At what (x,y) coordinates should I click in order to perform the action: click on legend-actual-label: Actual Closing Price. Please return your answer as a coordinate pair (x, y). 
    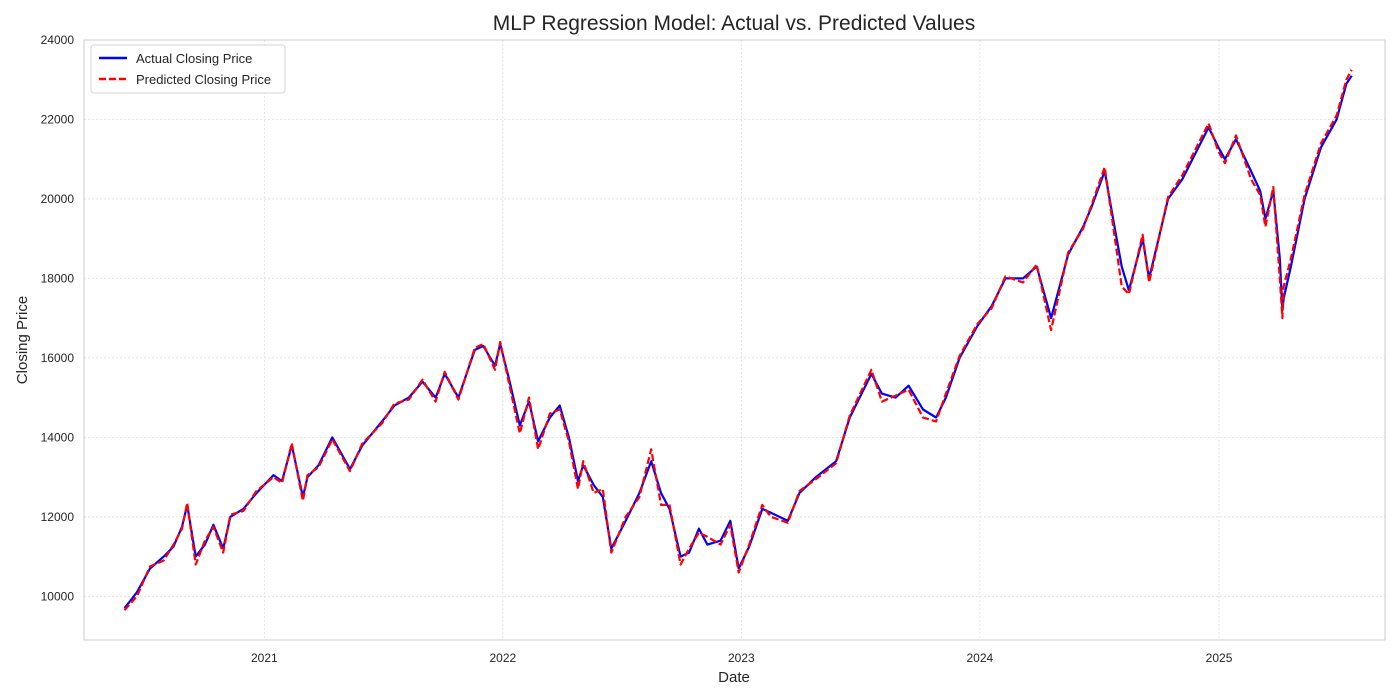
    Looking at the image, I should click on (194, 58).